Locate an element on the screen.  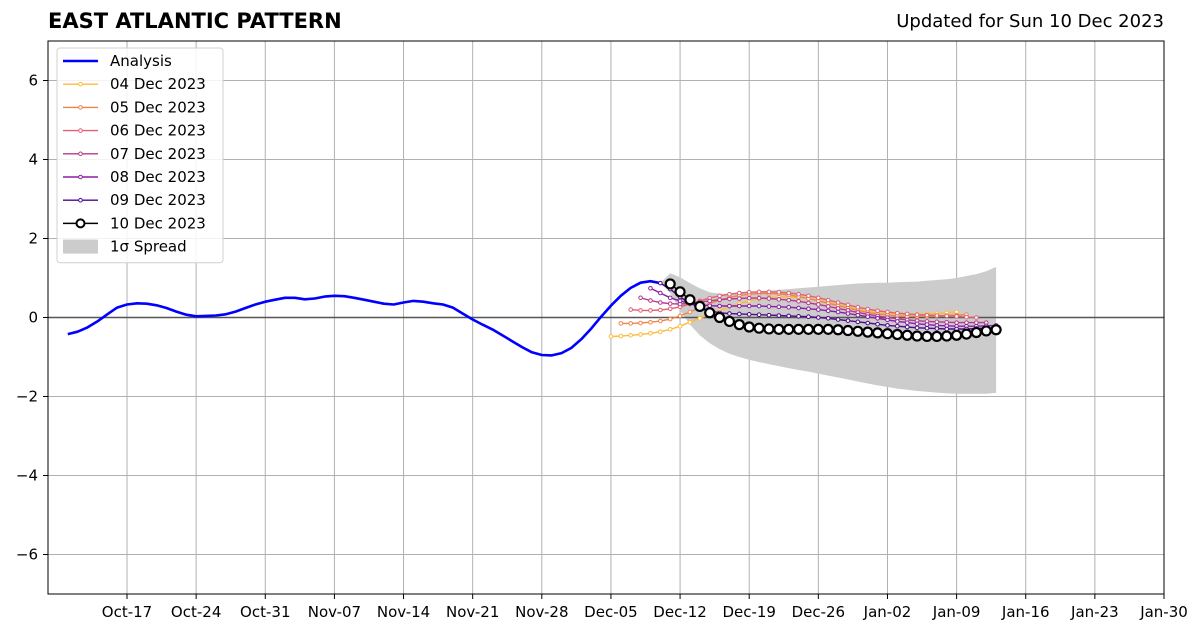
x-tick-label: Nov-14 is located at coordinates (403, 612).